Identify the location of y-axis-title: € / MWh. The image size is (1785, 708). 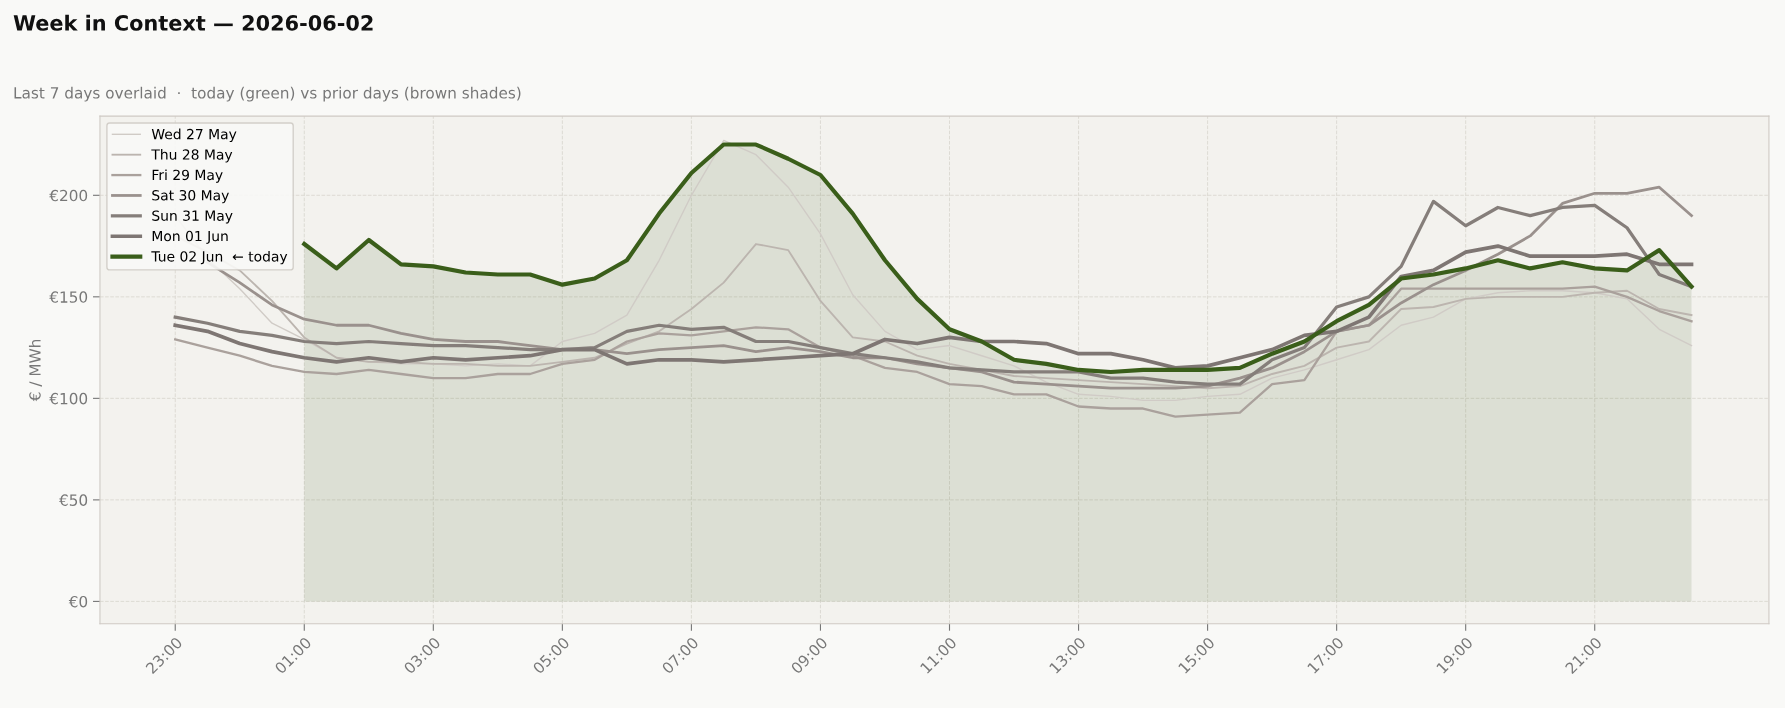
(35, 370).